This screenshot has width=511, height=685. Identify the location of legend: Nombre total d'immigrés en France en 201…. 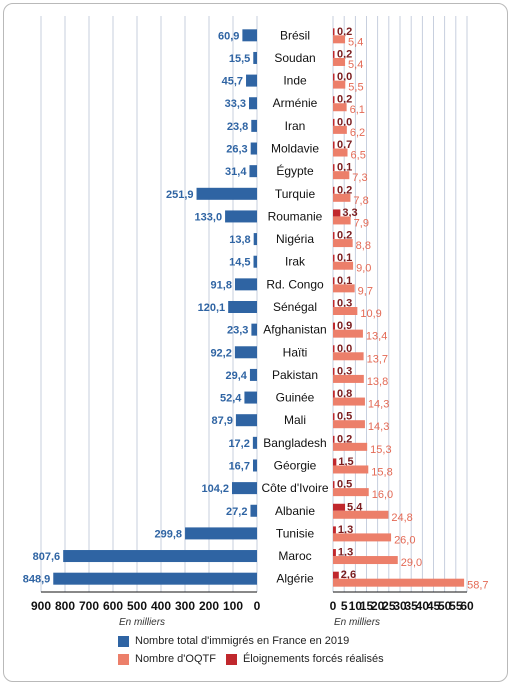
(288, 650).